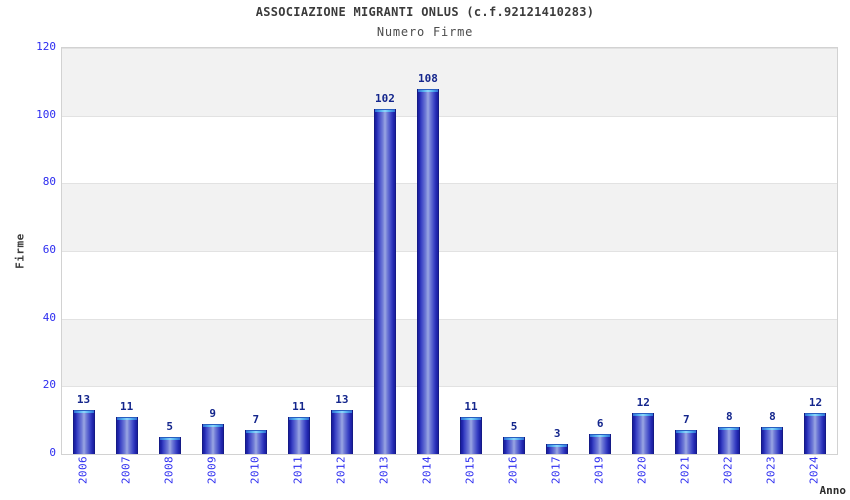 The image size is (850, 500). What do you see at coordinates (470, 470) in the screenshot?
I see `x-axis-tick-label: 2015` at bounding box center [470, 470].